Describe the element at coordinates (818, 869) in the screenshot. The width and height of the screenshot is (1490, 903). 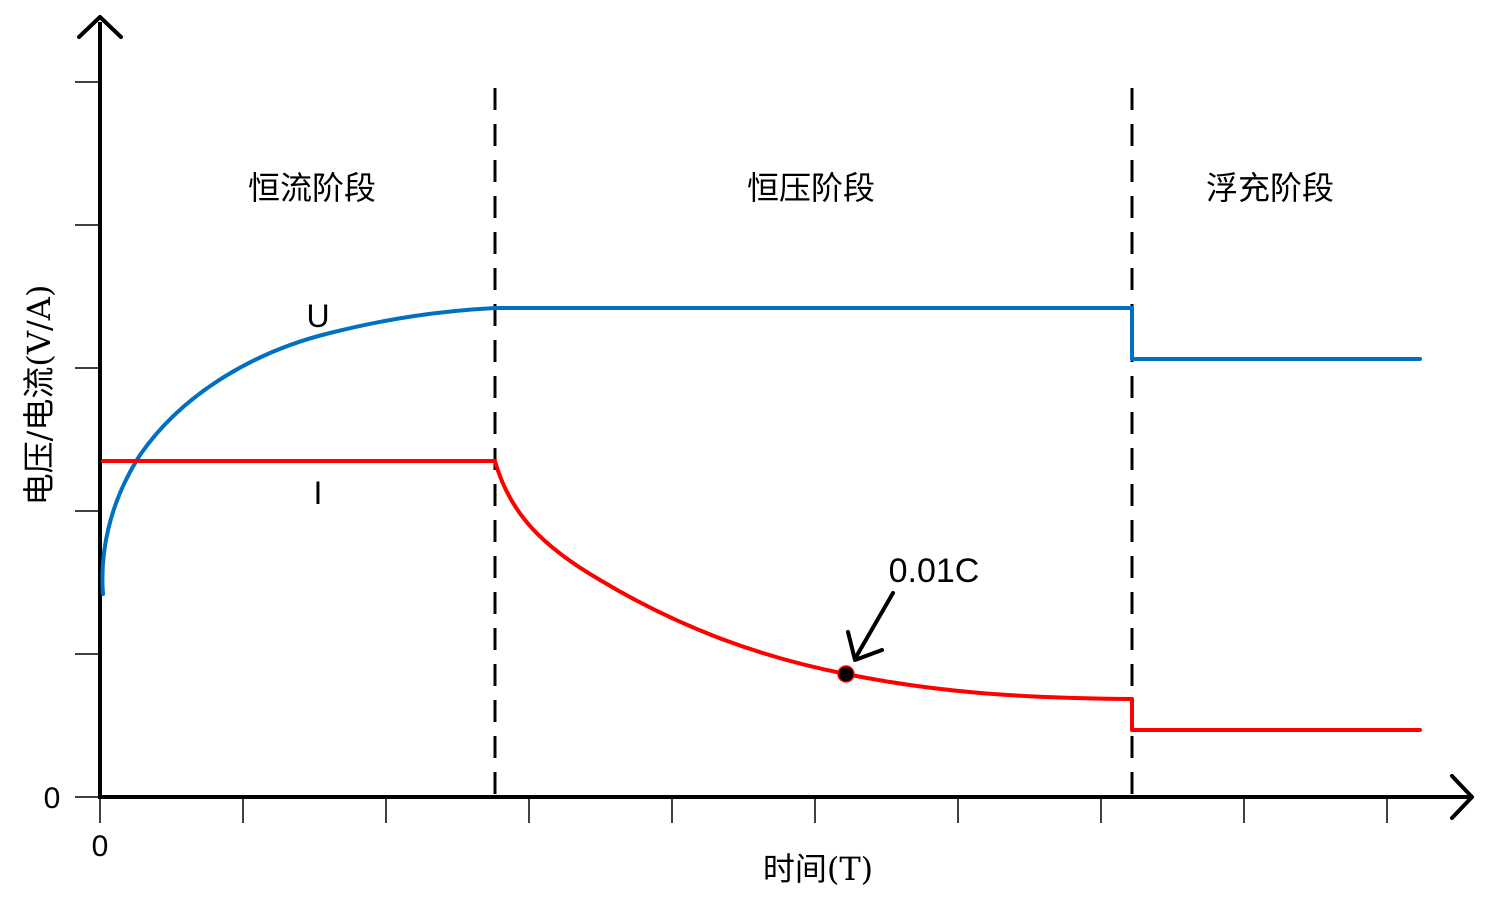
I see `x-axis-title: 时间(T)` at that location.